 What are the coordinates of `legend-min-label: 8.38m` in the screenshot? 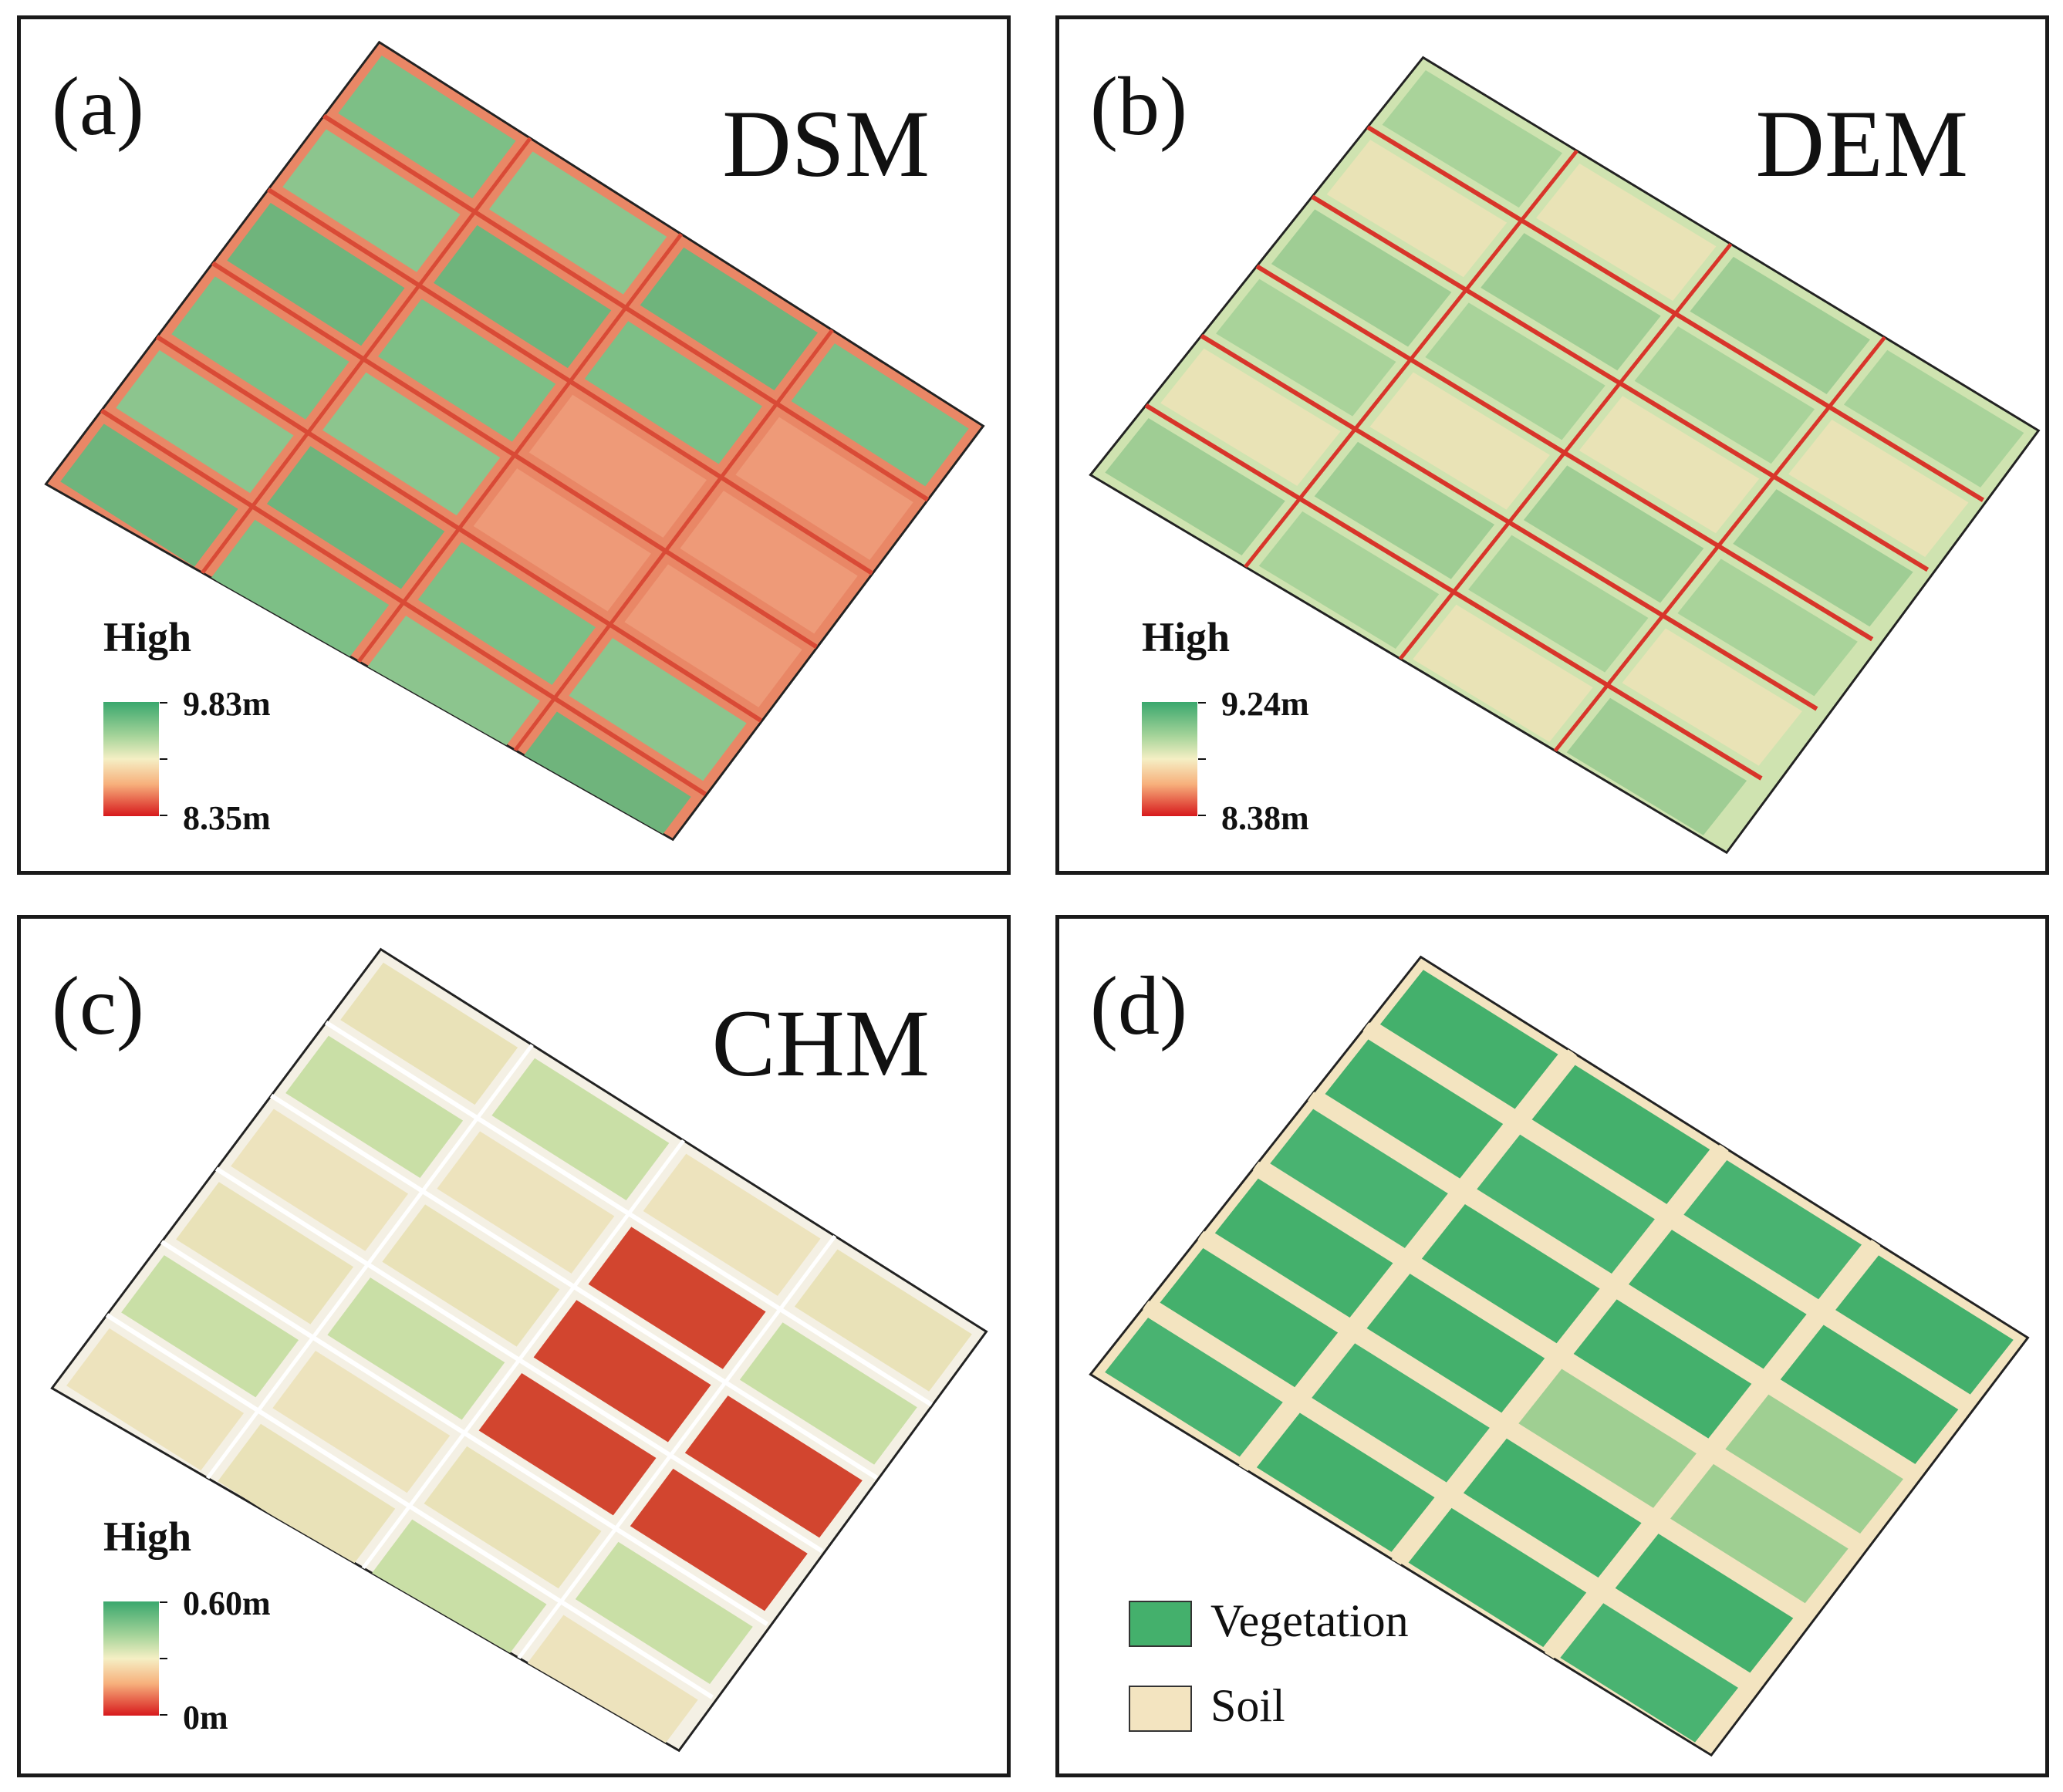 It's located at (1265, 818).